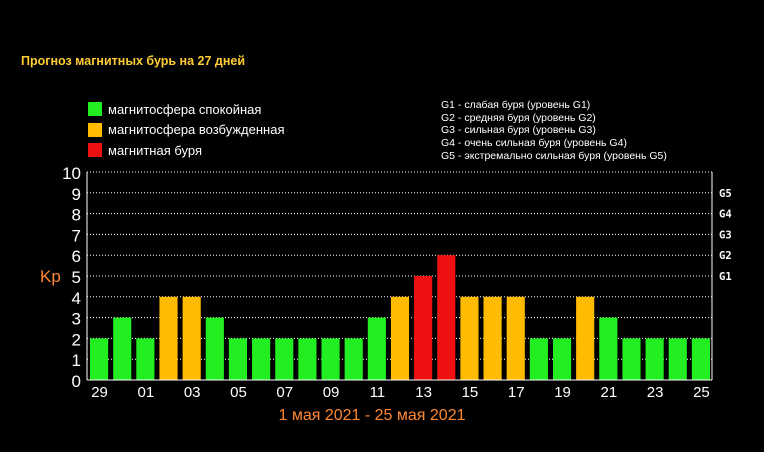  Describe the element at coordinates (76, 381) in the screenshot. I see `y-tick-label: 0` at that location.